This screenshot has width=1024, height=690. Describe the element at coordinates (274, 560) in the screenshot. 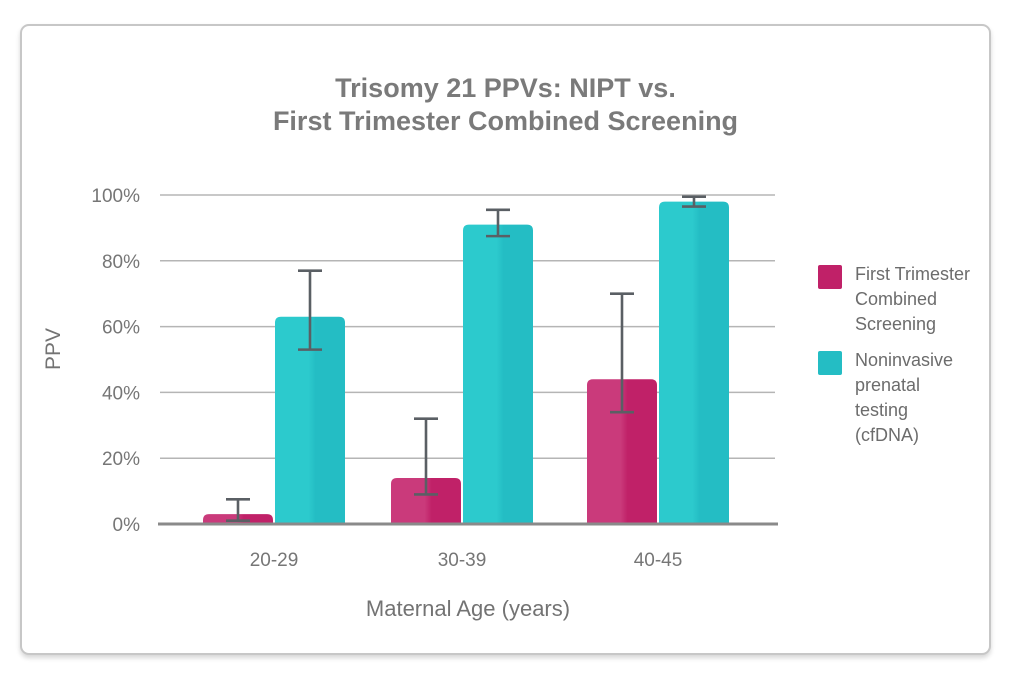

I see `x-tick-label: 20-29` at that location.